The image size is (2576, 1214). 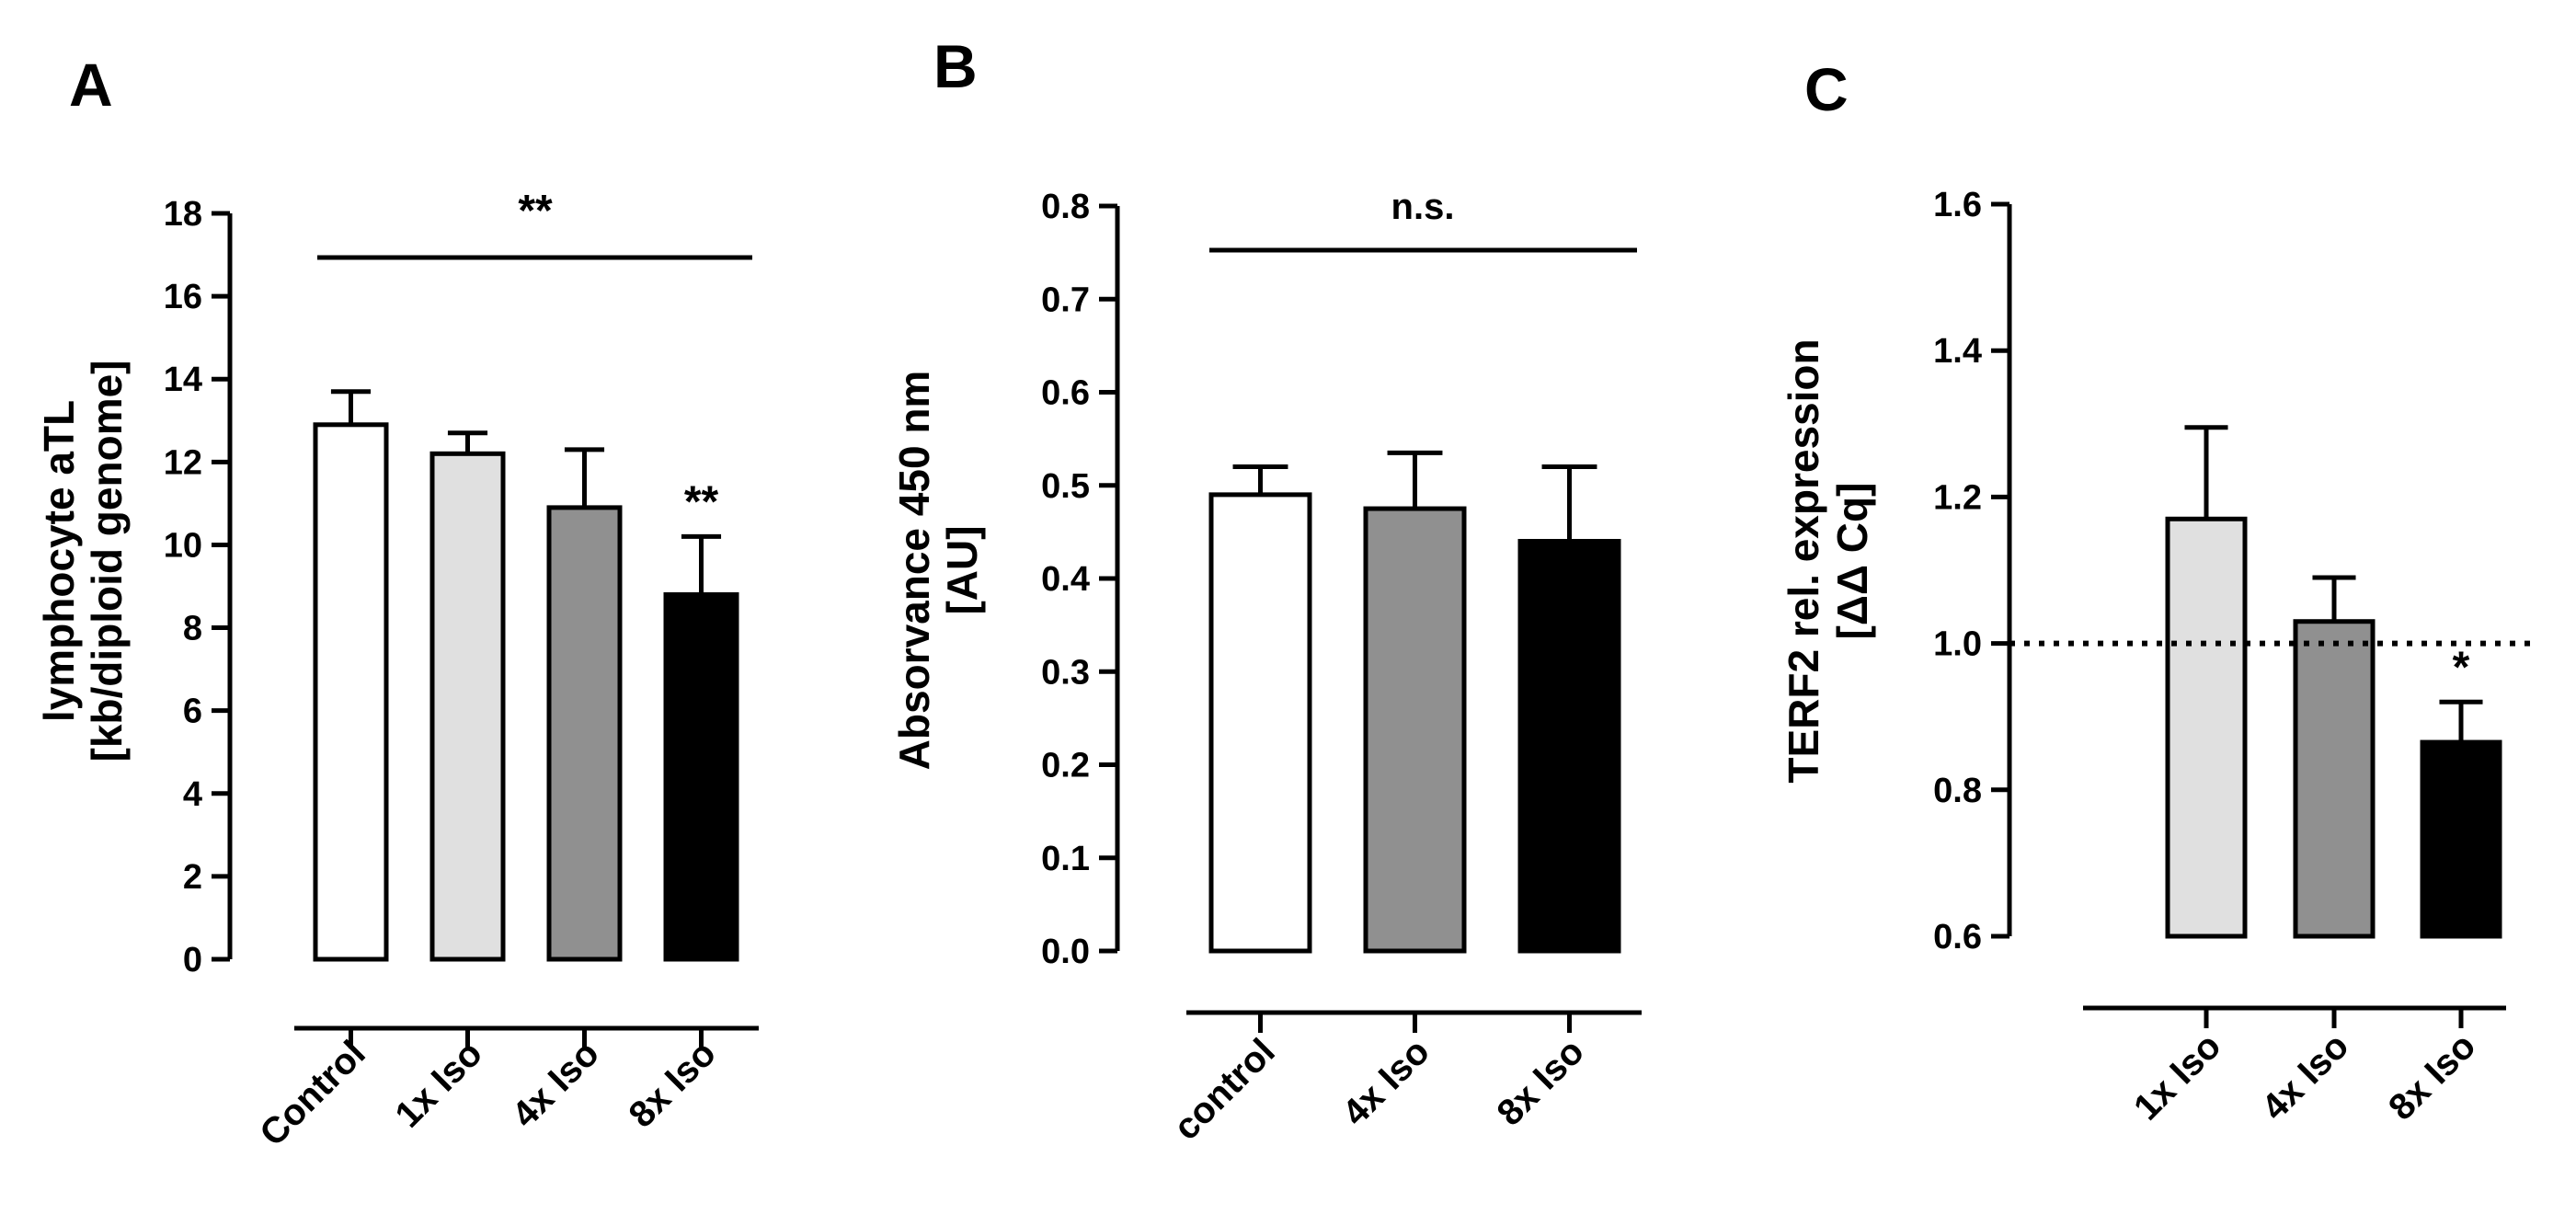 What do you see at coordinates (2432, 1077) in the screenshot?
I see `x-tick-label-c: 8x Iso` at bounding box center [2432, 1077].